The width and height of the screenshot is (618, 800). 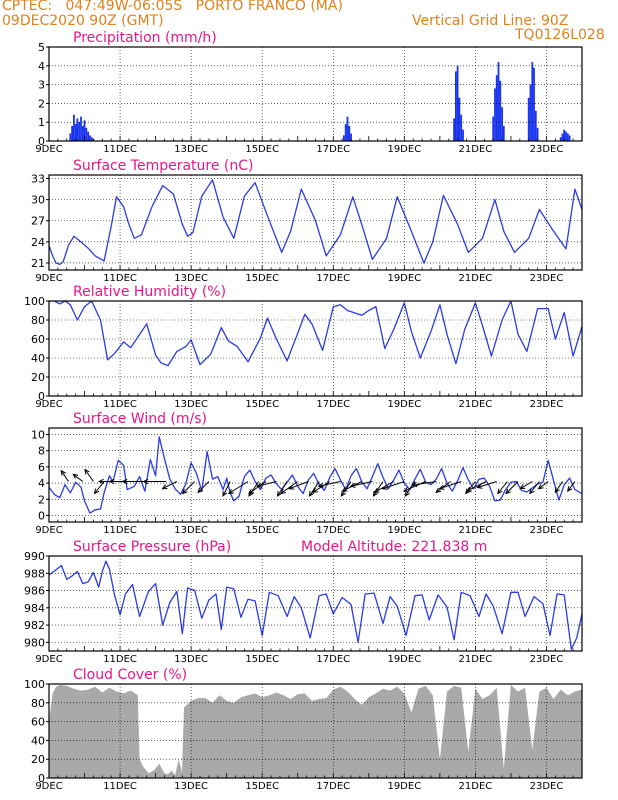 What do you see at coordinates (34, 573) in the screenshot?
I see `pressure-ytick-label: 988` at bounding box center [34, 573].